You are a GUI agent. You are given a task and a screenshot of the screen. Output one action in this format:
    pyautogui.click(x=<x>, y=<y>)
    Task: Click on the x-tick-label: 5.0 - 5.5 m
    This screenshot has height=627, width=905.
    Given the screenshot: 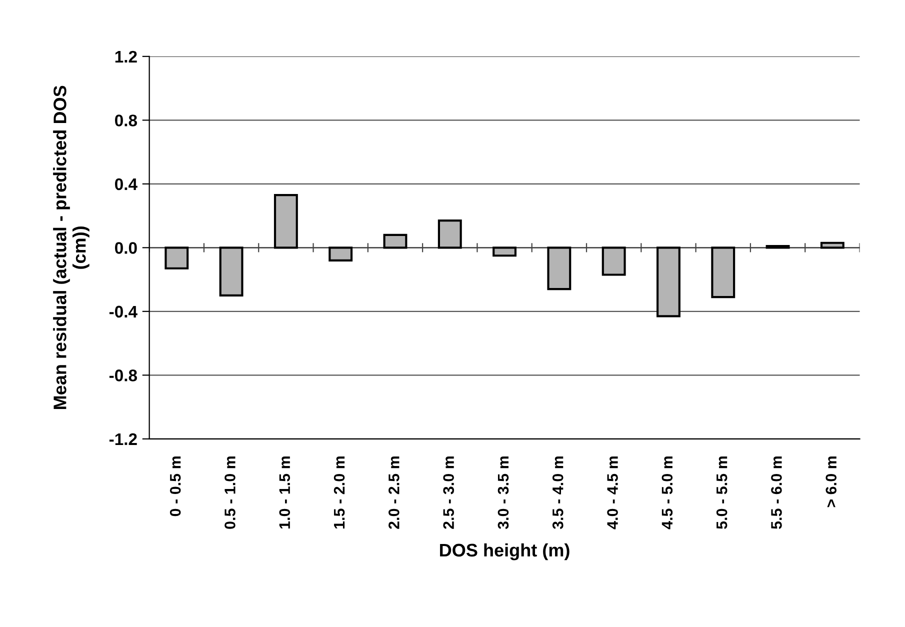 What is the action you would take?
    pyautogui.click(x=722, y=492)
    